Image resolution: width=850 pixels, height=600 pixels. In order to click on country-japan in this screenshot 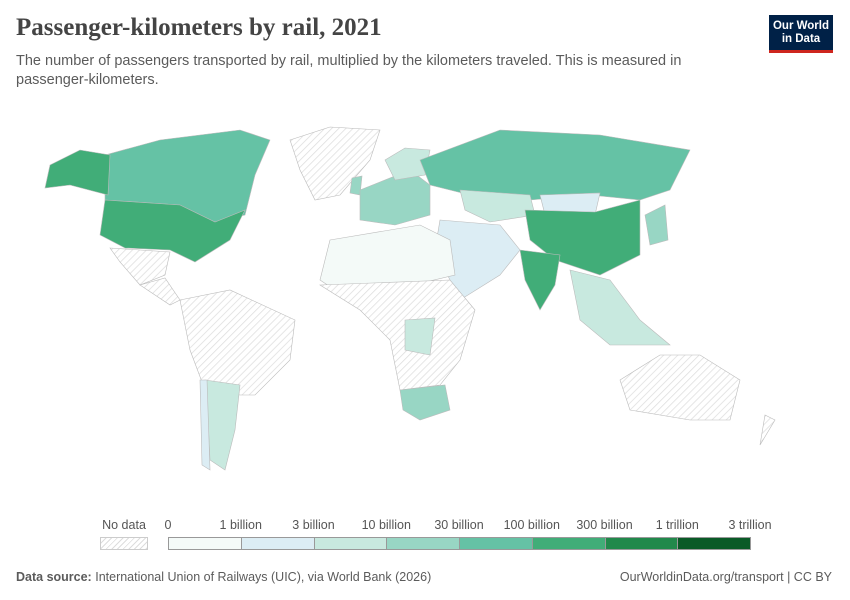, I will do `click(656, 225)`.